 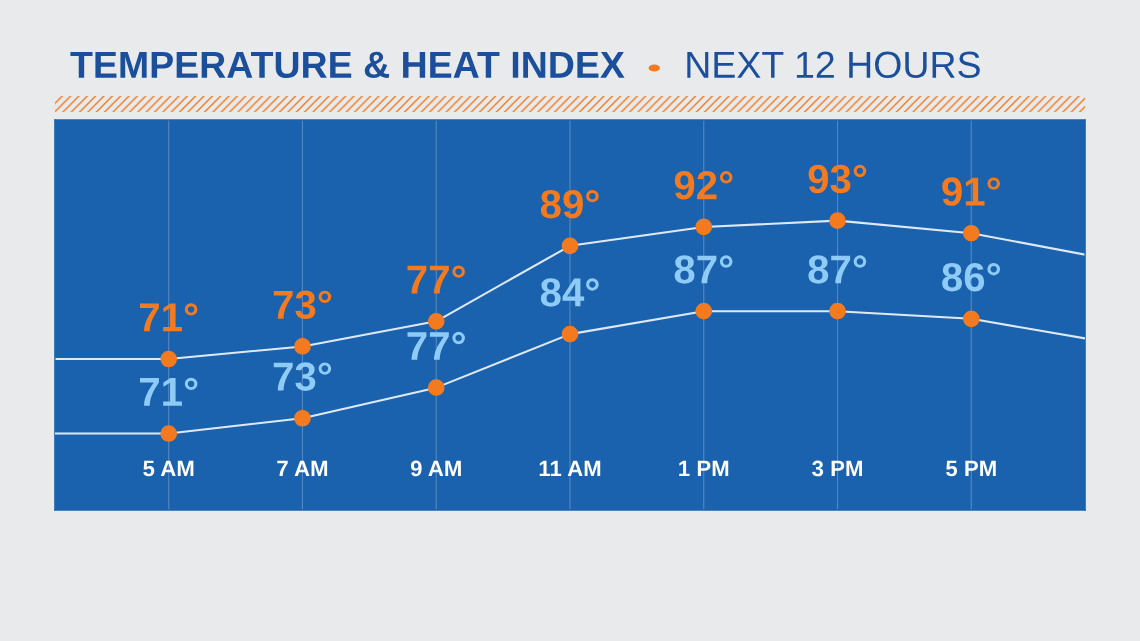 What do you see at coordinates (168, 468) in the screenshot?
I see `x-tick-label: 5 AM` at bounding box center [168, 468].